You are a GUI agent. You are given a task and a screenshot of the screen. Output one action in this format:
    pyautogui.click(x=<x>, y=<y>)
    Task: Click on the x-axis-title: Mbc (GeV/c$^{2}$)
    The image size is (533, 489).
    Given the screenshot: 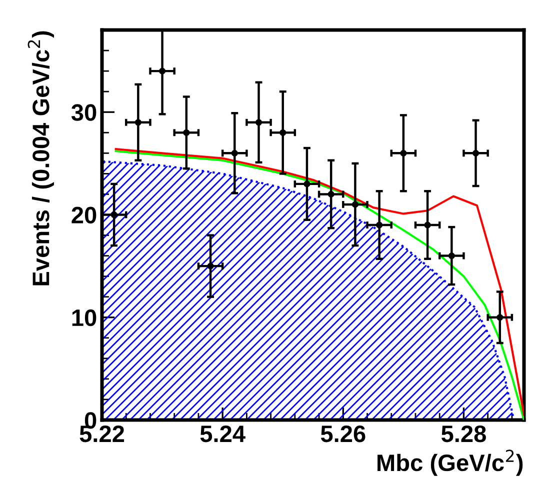 What is the action you would take?
    pyautogui.click(x=450, y=463)
    